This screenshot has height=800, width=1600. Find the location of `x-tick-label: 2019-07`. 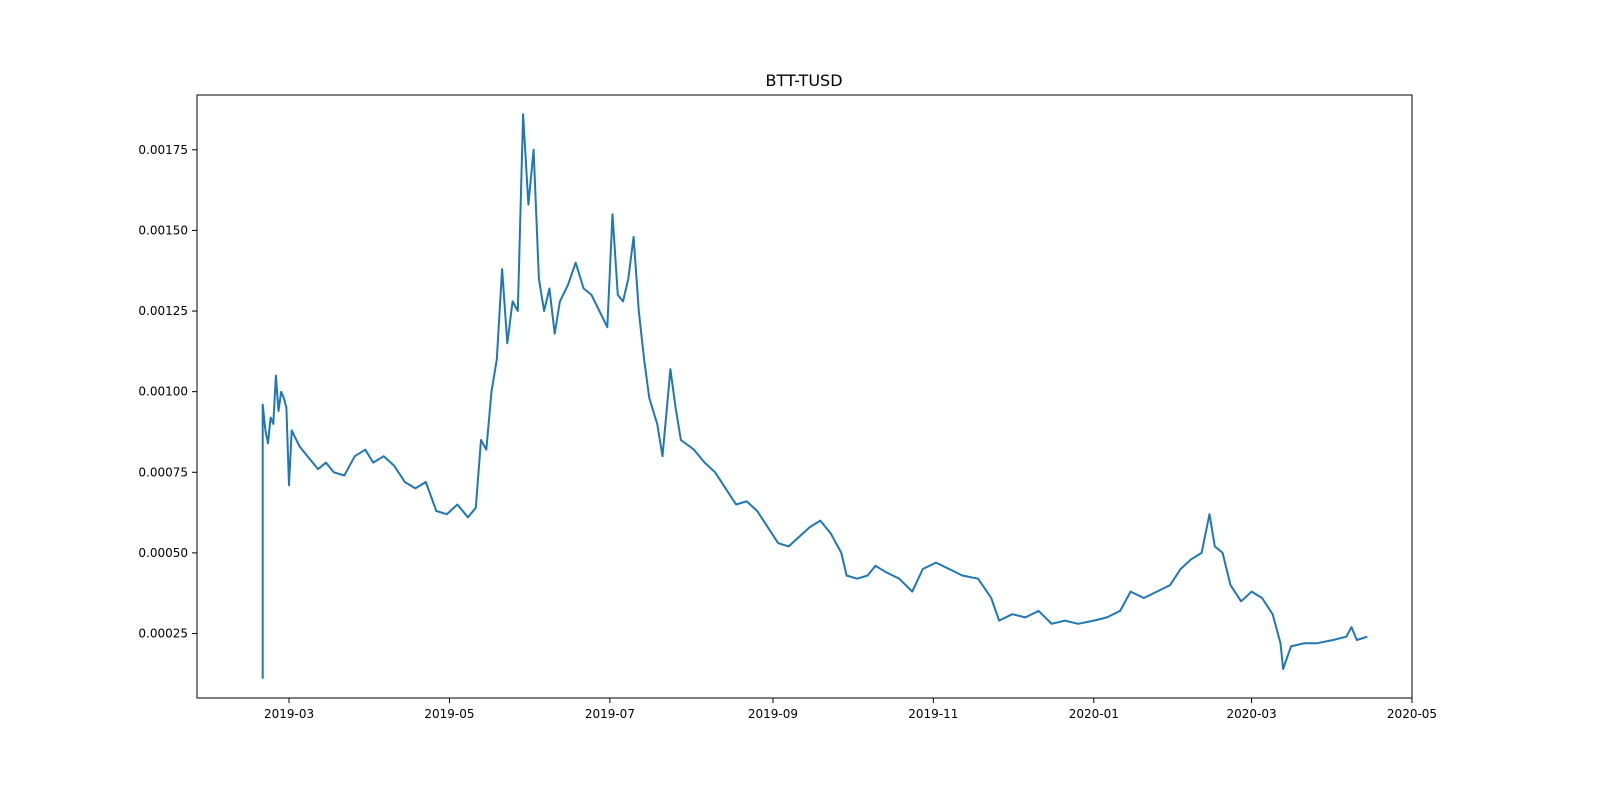

x-tick-label: 2019-07 is located at coordinates (610, 714).